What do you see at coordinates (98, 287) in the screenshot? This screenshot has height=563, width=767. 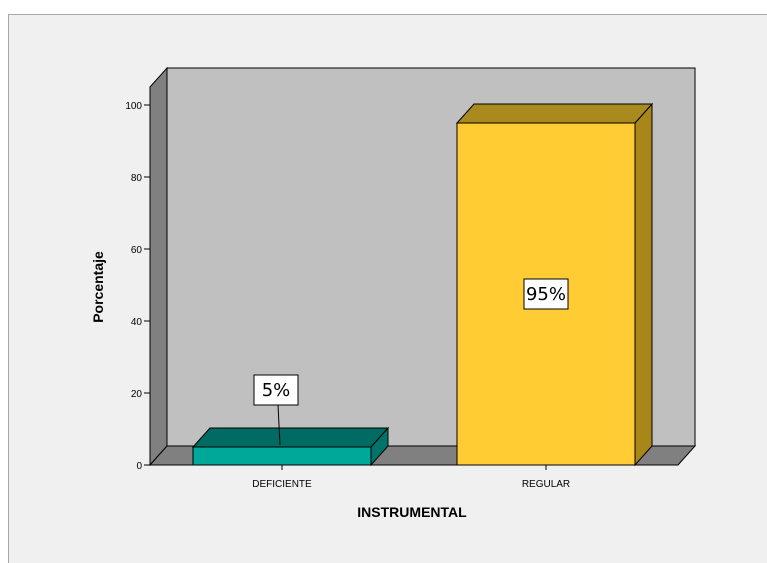 I see `y-axis-title: Porcentaje` at bounding box center [98, 287].